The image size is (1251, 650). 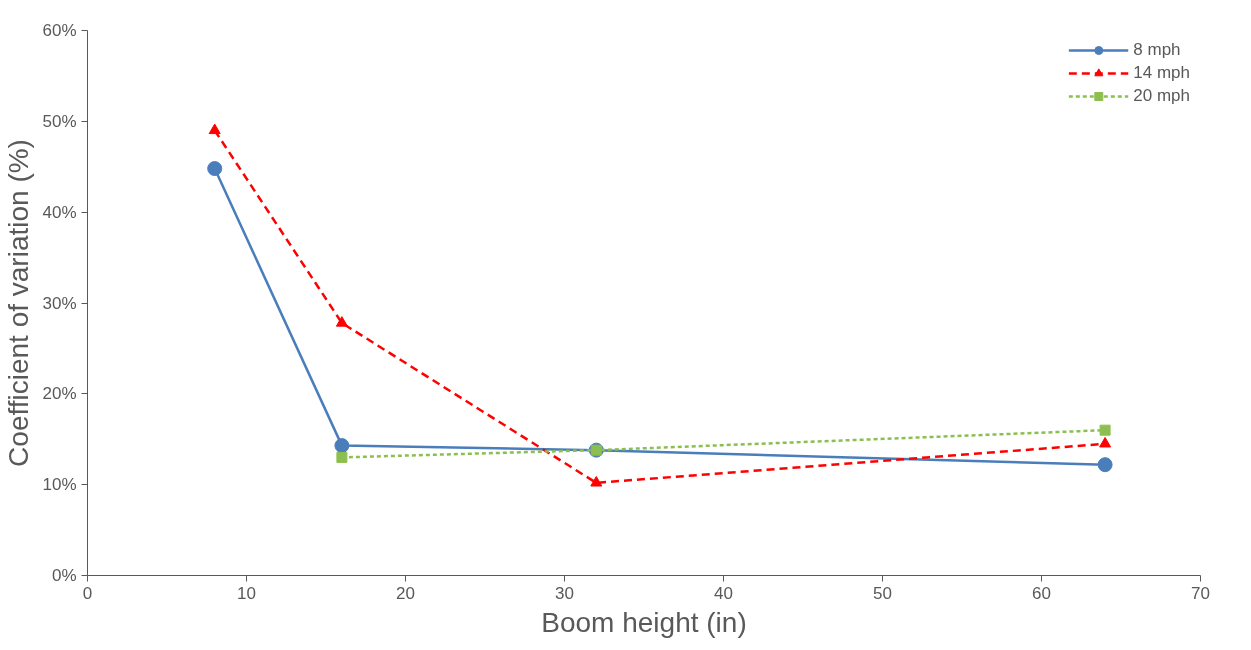 What do you see at coordinates (1157, 50) in the screenshot?
I see `legend-label: 8 mph` at bounding box center [1157, 50].